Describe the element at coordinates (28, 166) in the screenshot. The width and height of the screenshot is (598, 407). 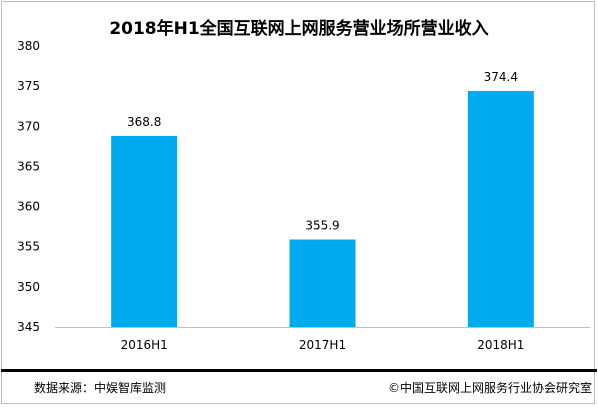
I see `y-tick-label: 365` at that location.